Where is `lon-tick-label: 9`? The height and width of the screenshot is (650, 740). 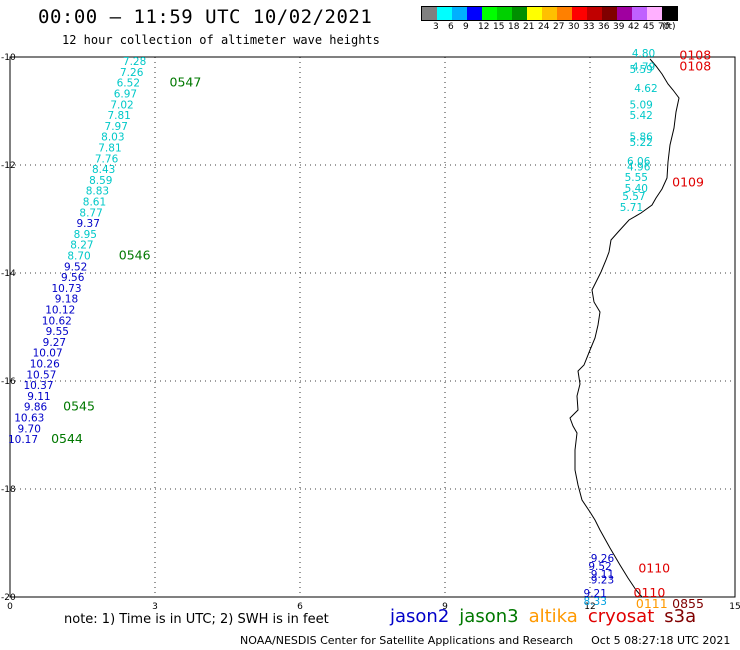 lon-tick-label: 9 is located at coordinates (445, 607).